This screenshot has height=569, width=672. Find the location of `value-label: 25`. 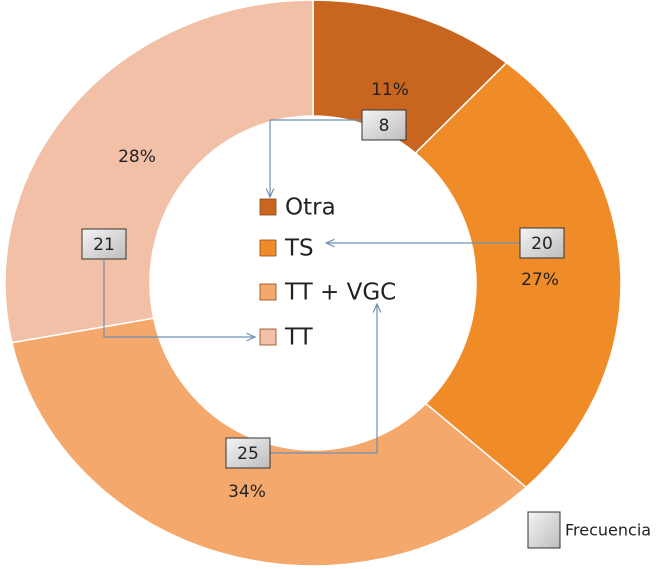

value-label: 25 is located at coordinates (248, 454).